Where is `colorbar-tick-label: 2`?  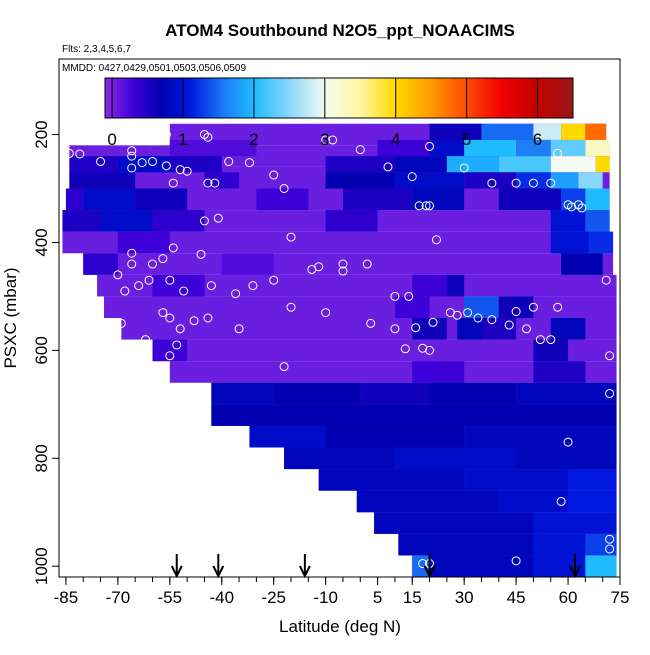 colorbar-tick-label: 2 is located at coordinates (253, 139).